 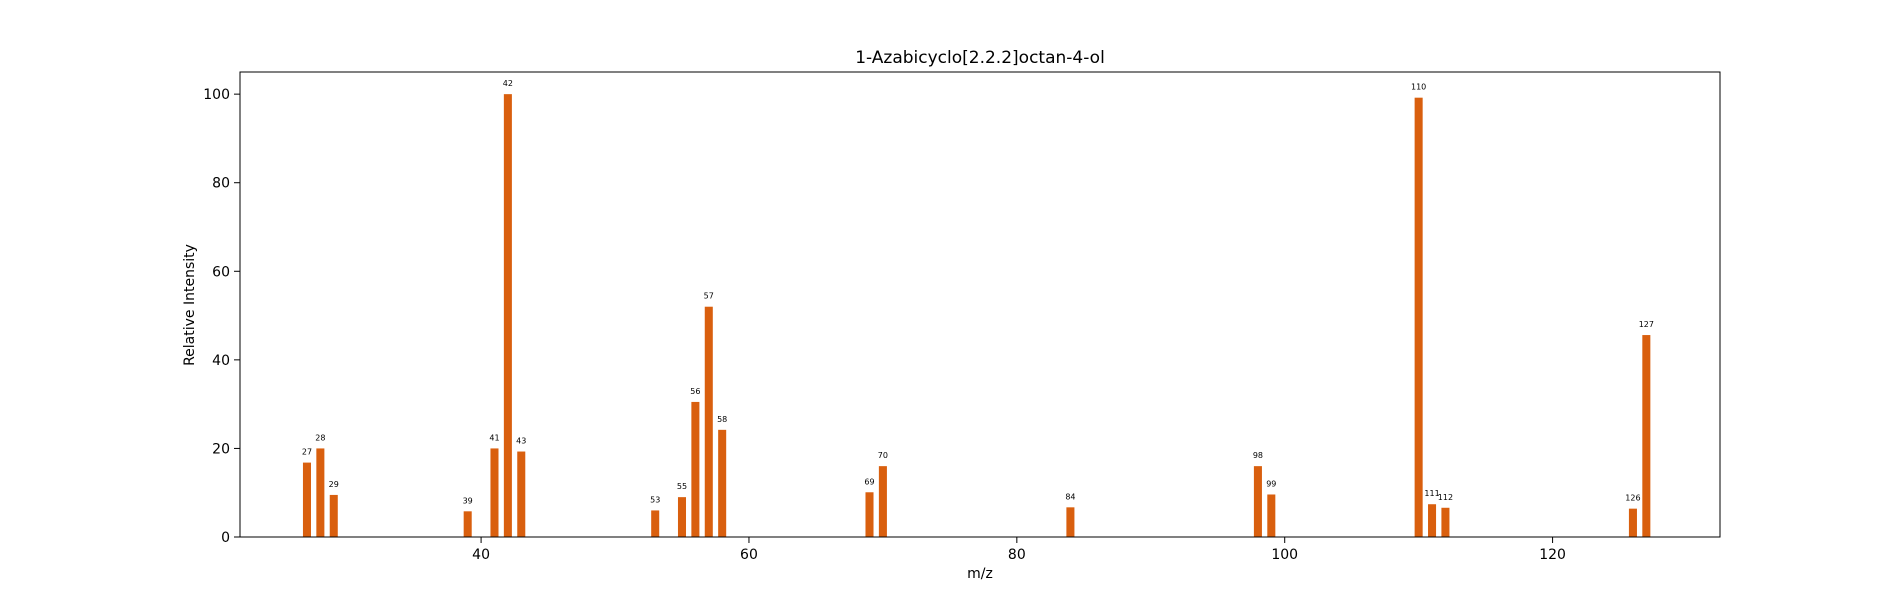 I want to click on x-tick-label-100: 100, so click(x=1284, y=555).